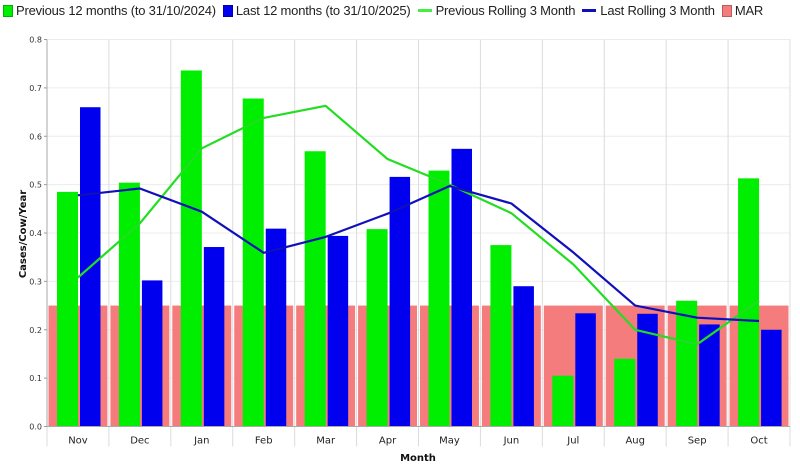 Image resolution: width=800 pixels, height=466 pixels. What do you see at coordinates (572, 441) in the screenshot?
I see `x-tick-label: Jul` at bounding box center [572, 441].